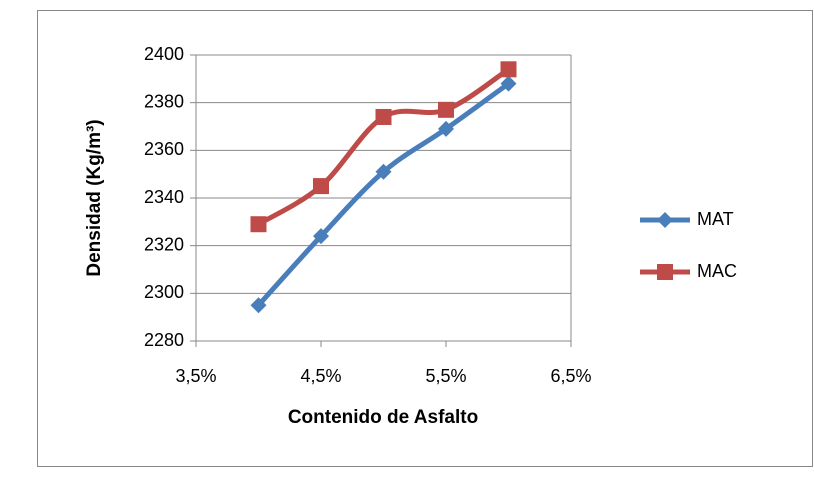 Image resolution: width=814 pixels, height=491 pixels. Describe the element at coordinates (717, 271) in the screenshot. I see `legend-label: MAC` at that location.